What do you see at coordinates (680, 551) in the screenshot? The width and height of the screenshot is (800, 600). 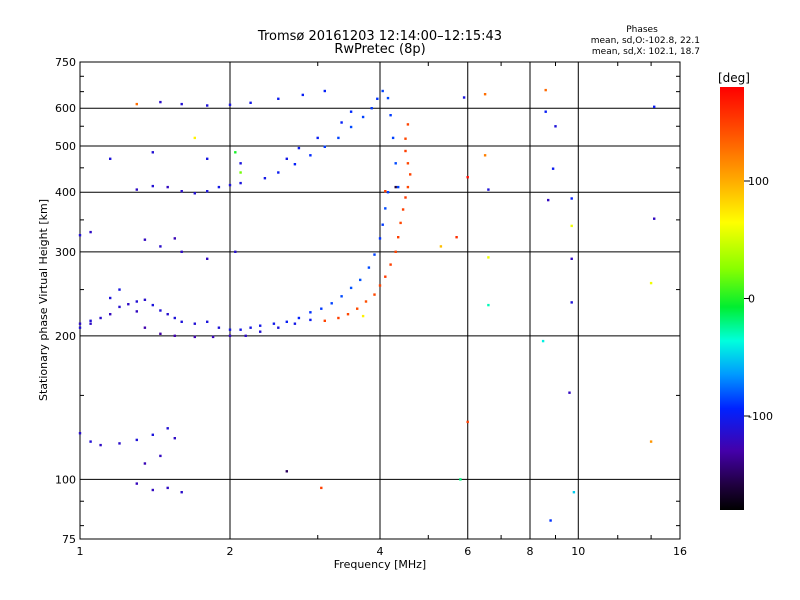 I see `x-tick-label: 16` at bounding box center [680, 551].